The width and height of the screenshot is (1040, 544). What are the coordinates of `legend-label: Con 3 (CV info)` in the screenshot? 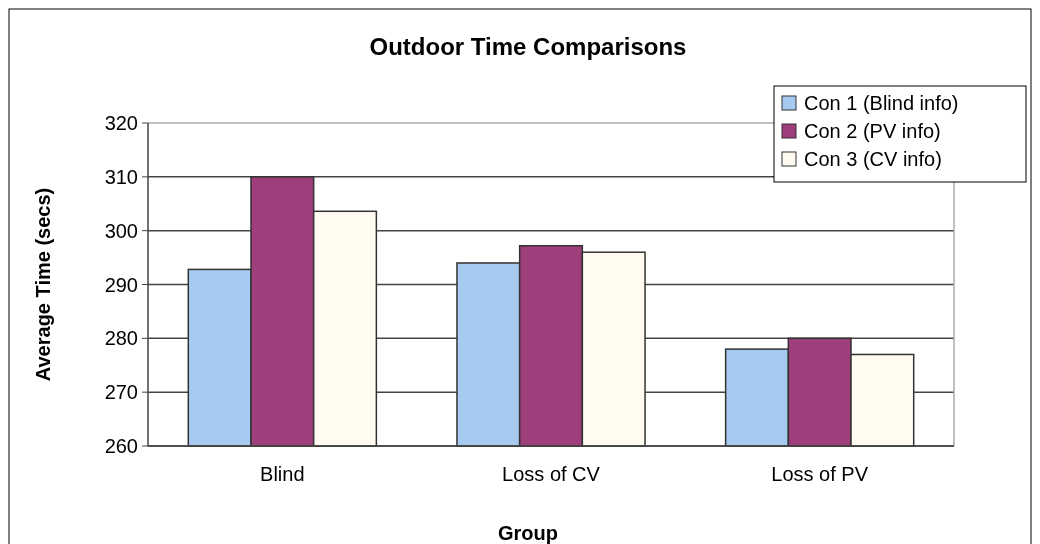 It's located at (873, 159).